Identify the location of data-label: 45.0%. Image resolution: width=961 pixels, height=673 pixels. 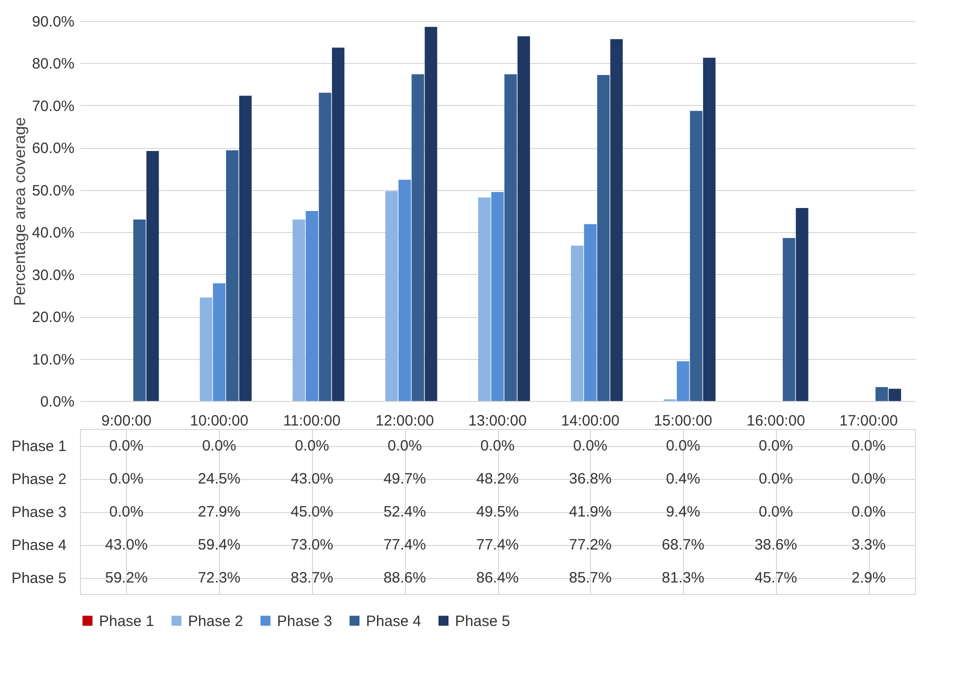
(312, 512).